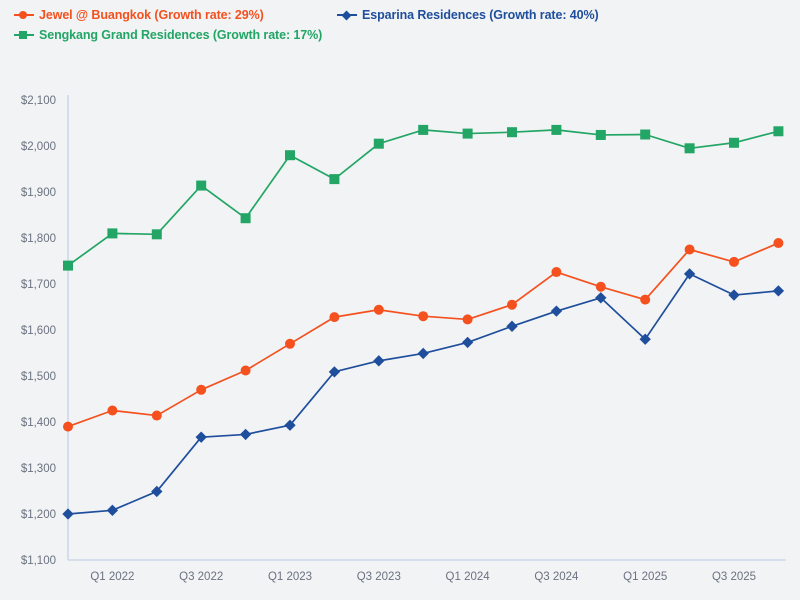  What do you see at coordinates (290, 577) in the screenshot?
I see `x-axis-tick-label: Q1 2023` at bounding box center [290, 577].